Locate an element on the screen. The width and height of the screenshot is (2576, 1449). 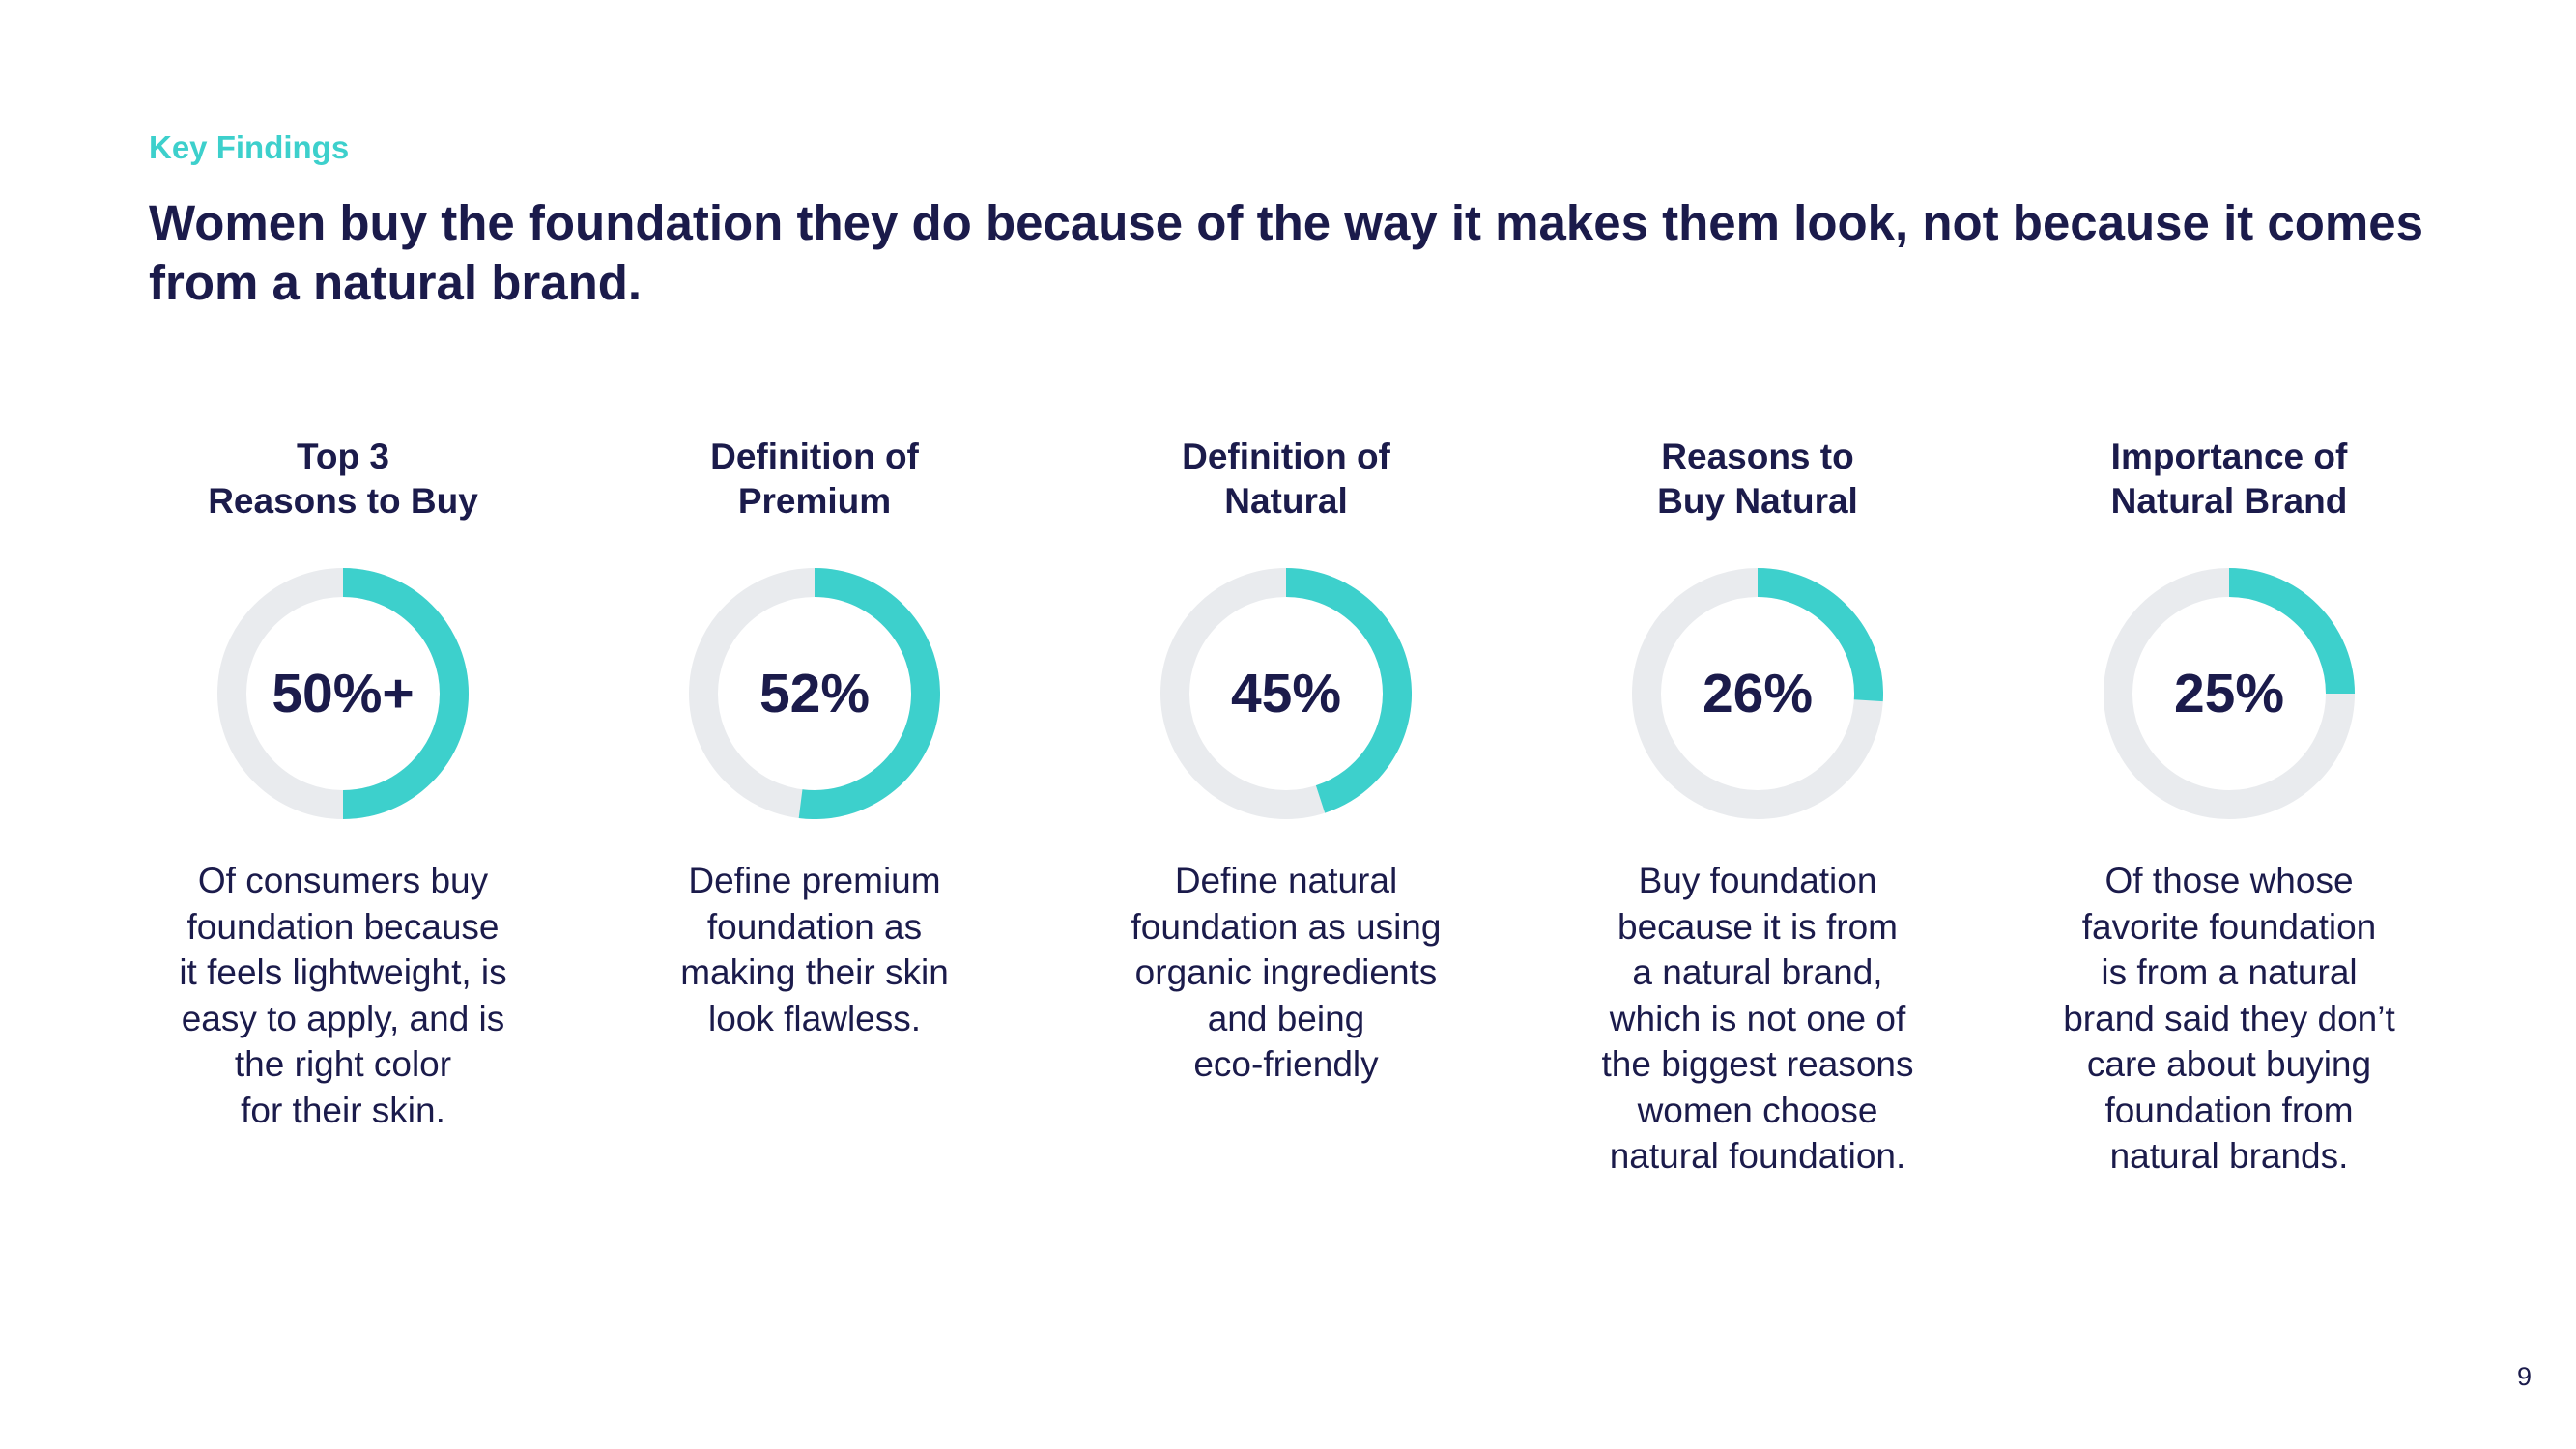
card-title: Importance of Natural Brand is located at coordinates (2229, 479).